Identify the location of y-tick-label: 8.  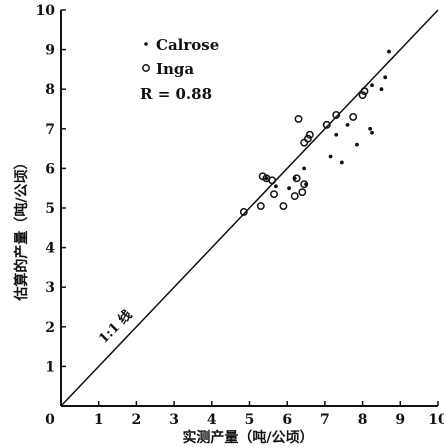
(50, 90).